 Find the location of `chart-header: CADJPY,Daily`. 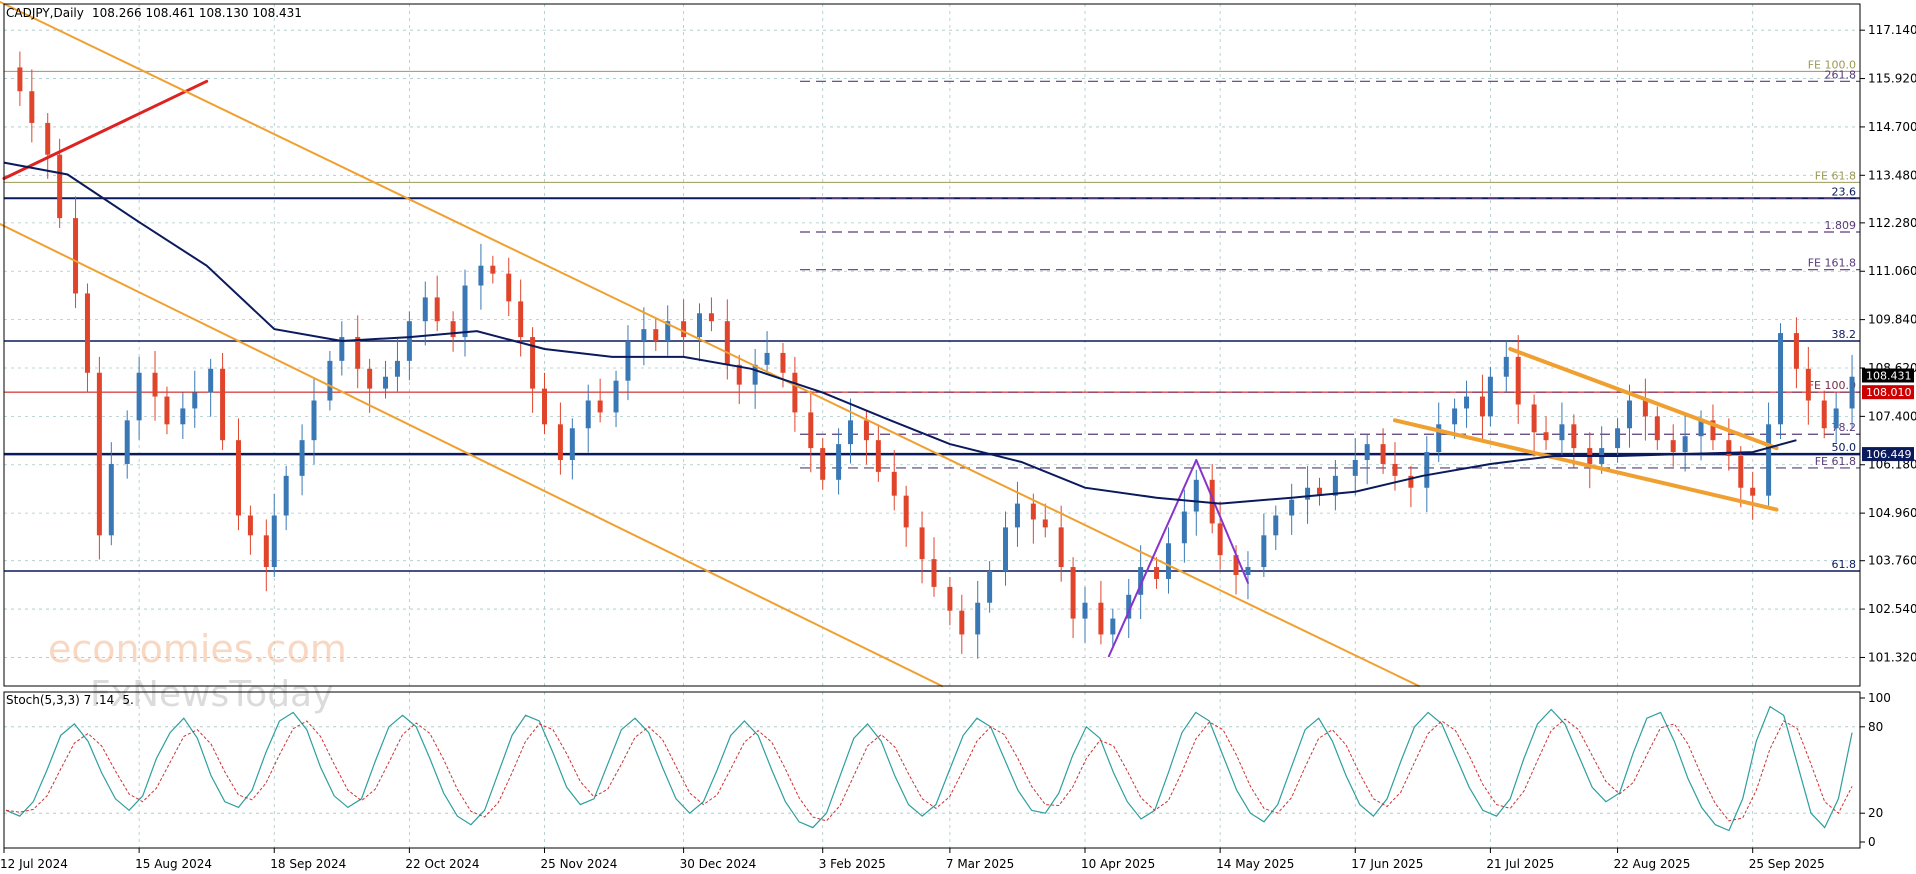

chart-header: CADJPY,Daily is located at coordinates (45, 13).